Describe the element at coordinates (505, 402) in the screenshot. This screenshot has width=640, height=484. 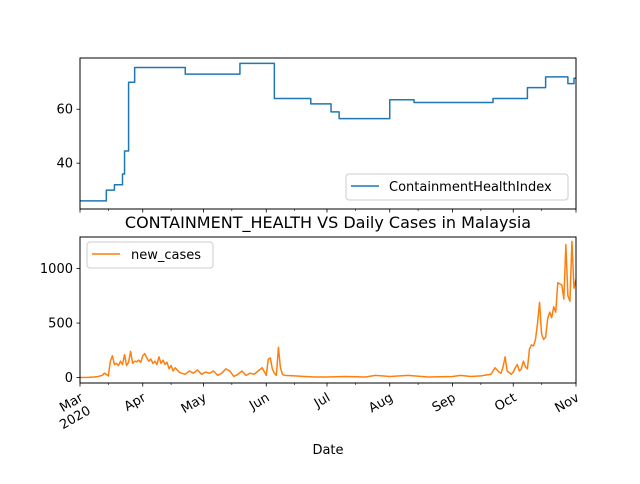
I see `bottom-xtick-label: Oct` at that location.